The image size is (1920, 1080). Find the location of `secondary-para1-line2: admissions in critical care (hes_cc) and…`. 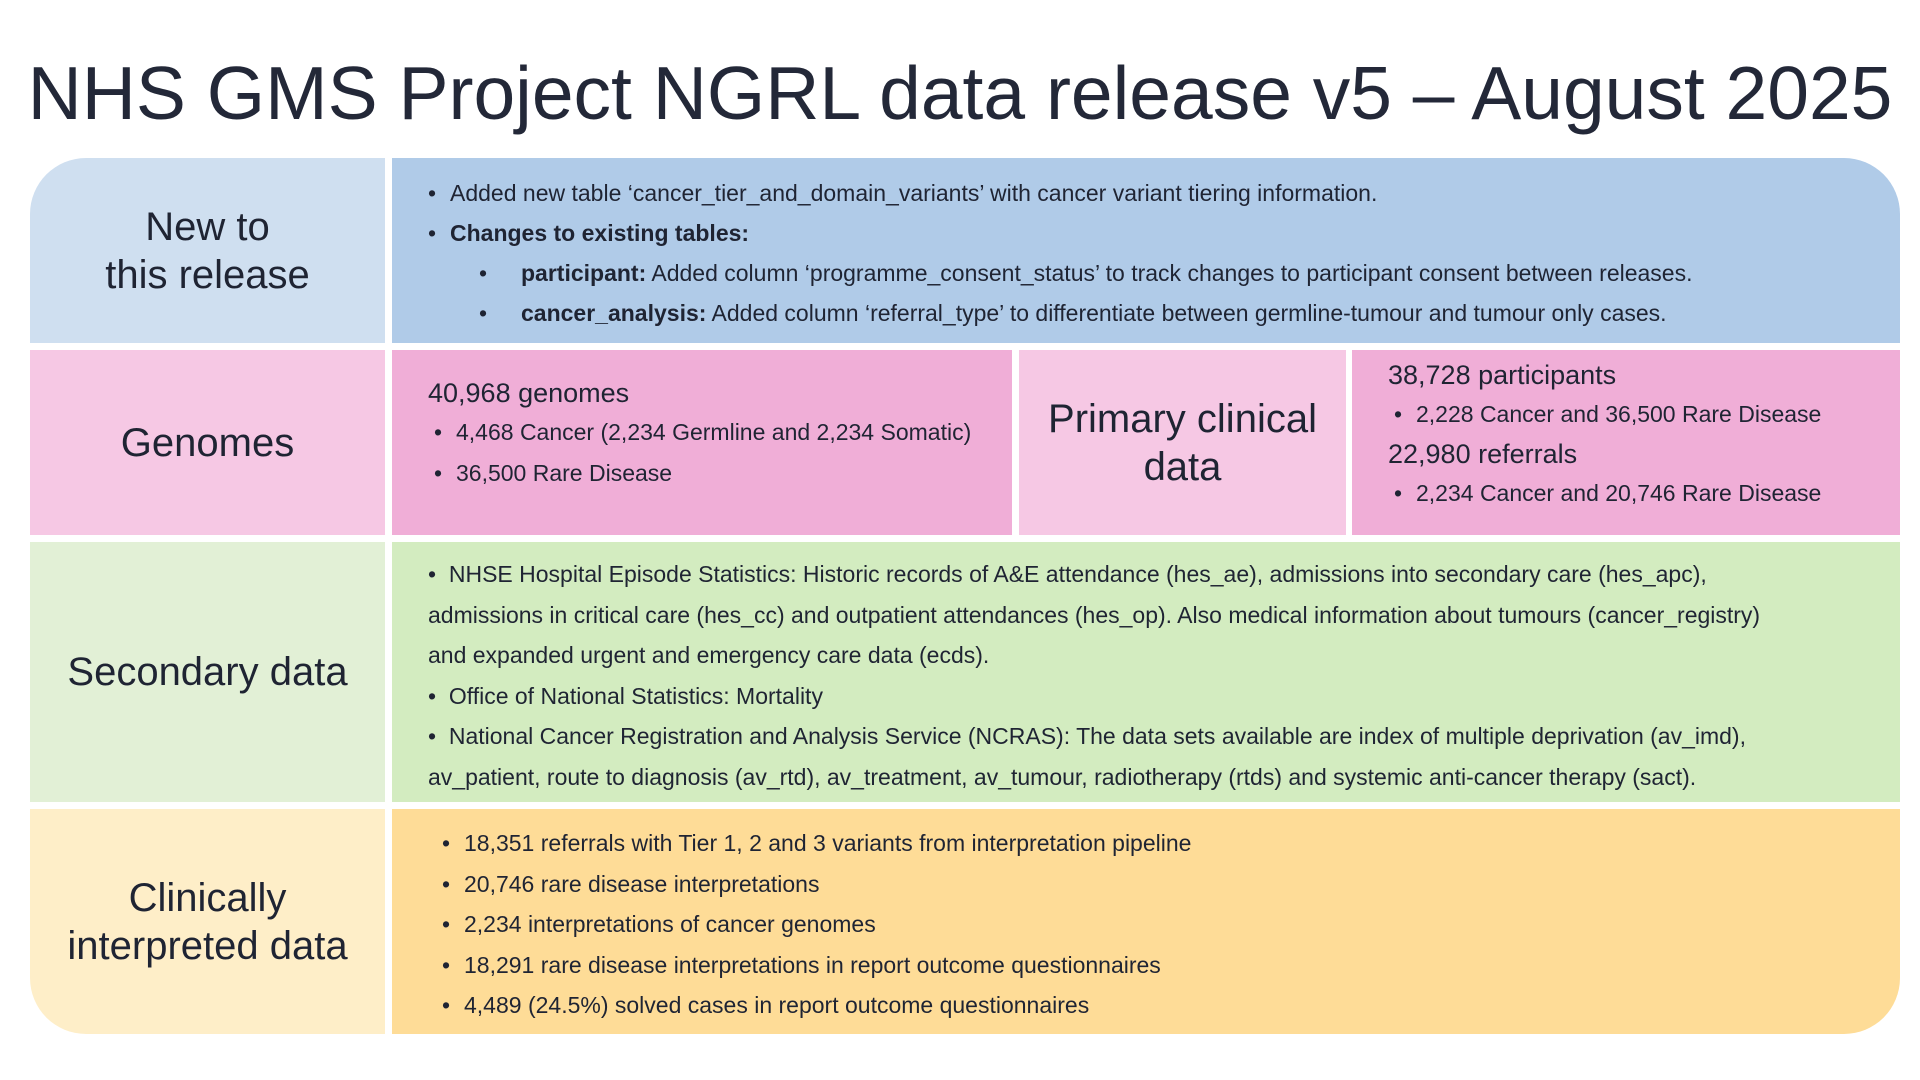

secondary-para1-line2: admissions in critical care (hes_cc) and… is located at coordinates (1094, 614).